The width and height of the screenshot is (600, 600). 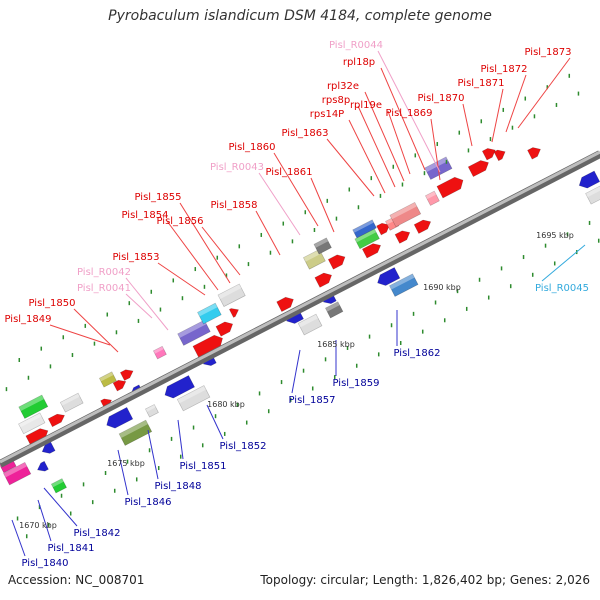 I want to click on gene-label-Pisl_R0043: Pisl_R0043, so click(x=237, y=167).